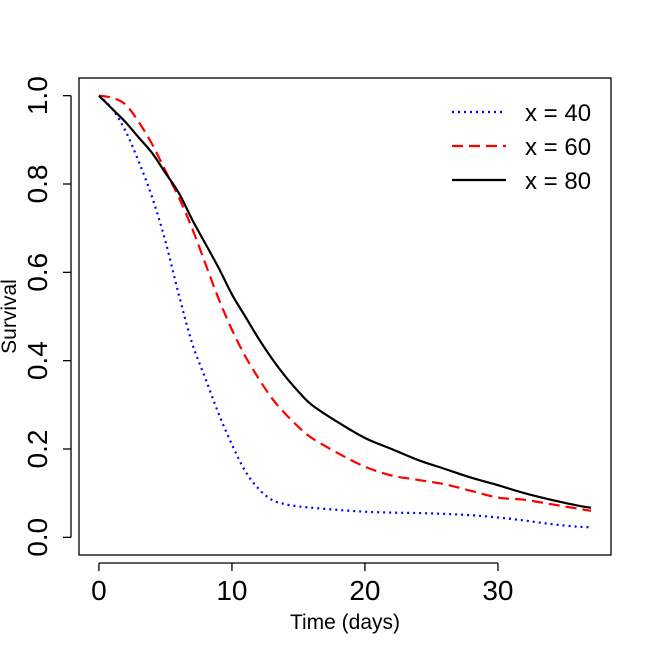 The height and width of the screenshot is (653, 653). I want to click on x-tick-label: 30, so click(497, 590).